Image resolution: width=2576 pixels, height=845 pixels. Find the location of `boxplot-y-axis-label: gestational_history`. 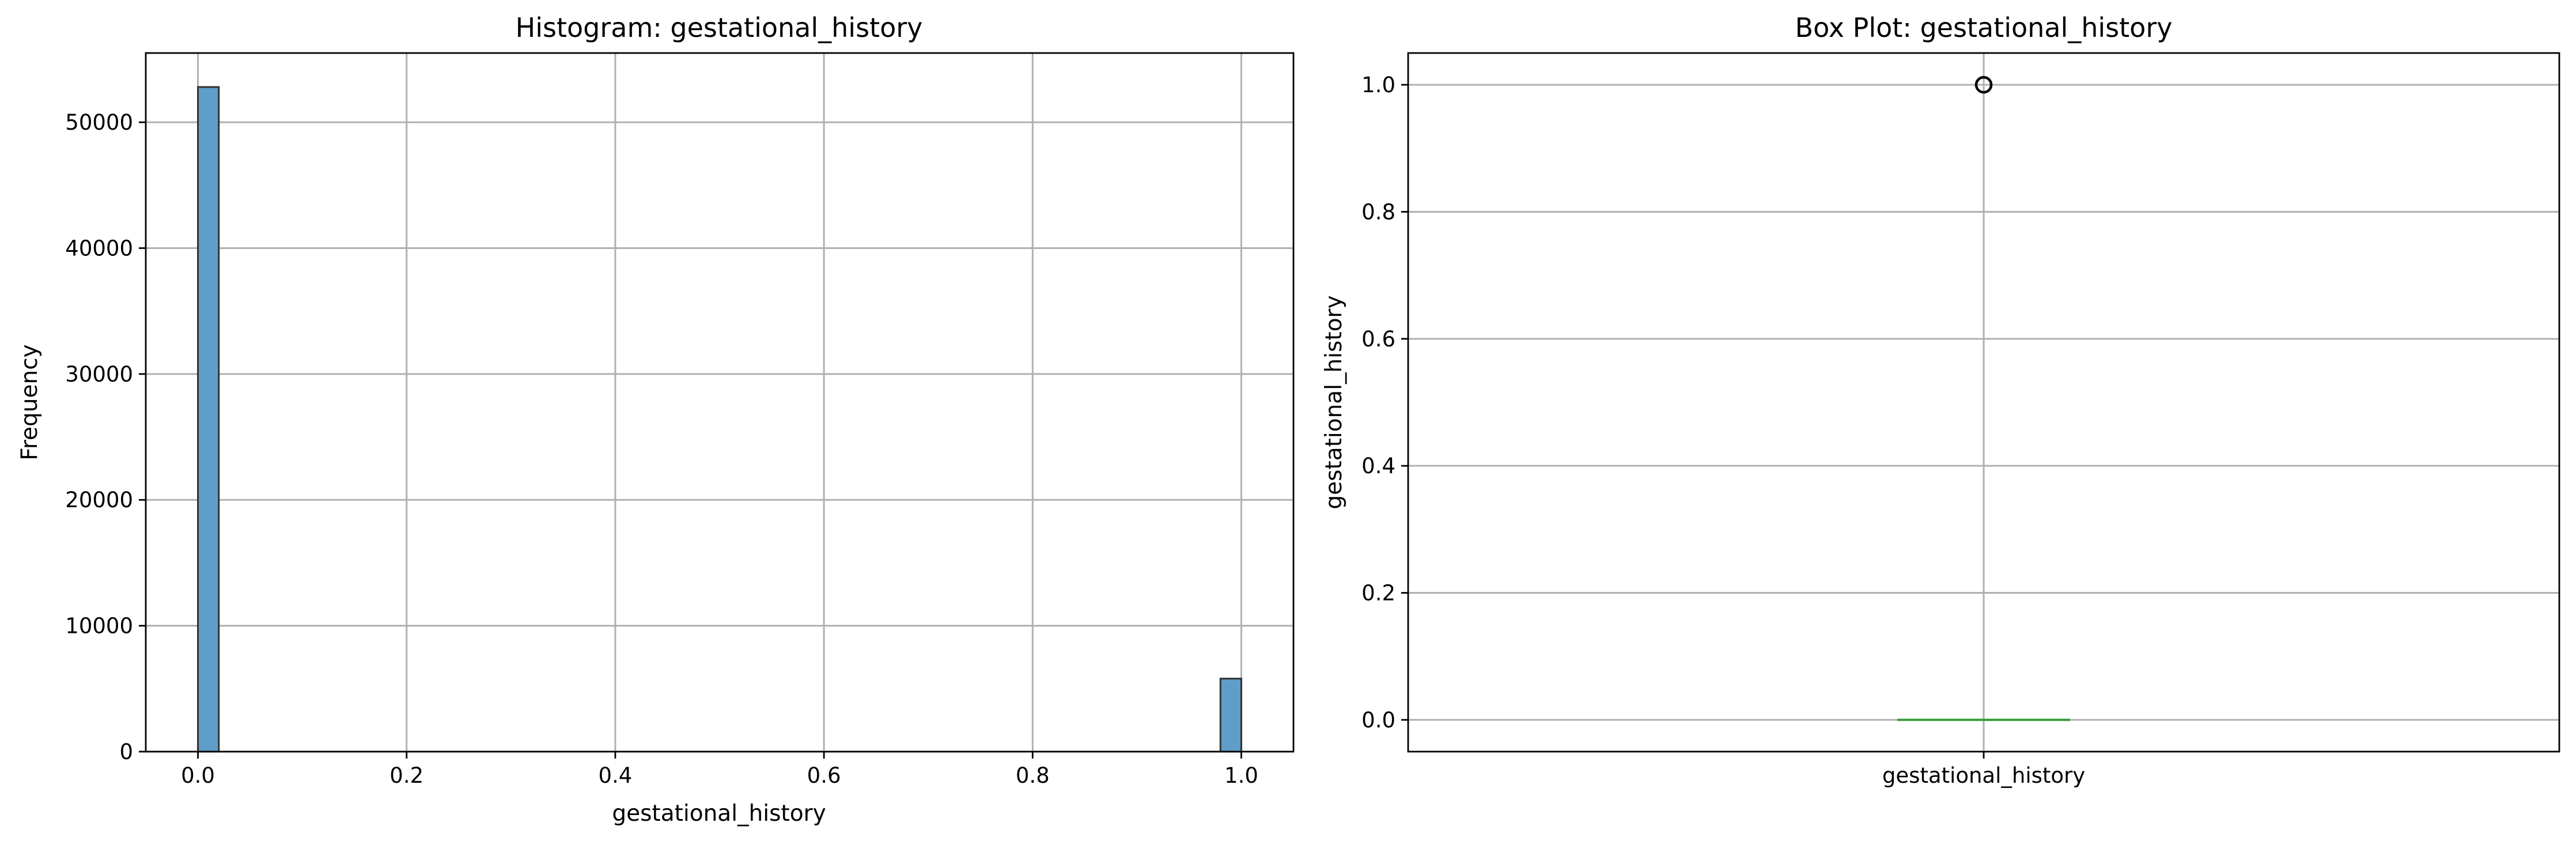

boxplot-y-axis-label: gestational_history is located at coordinates (1334, 402).